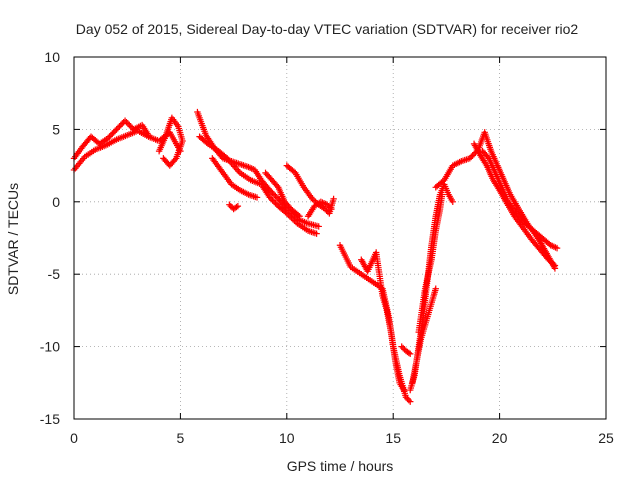 This screenshot has height=480, width=640. Describe the element at coordinates (50, 347) in the screenshot. I see `y-tick-label: -10` at that location.